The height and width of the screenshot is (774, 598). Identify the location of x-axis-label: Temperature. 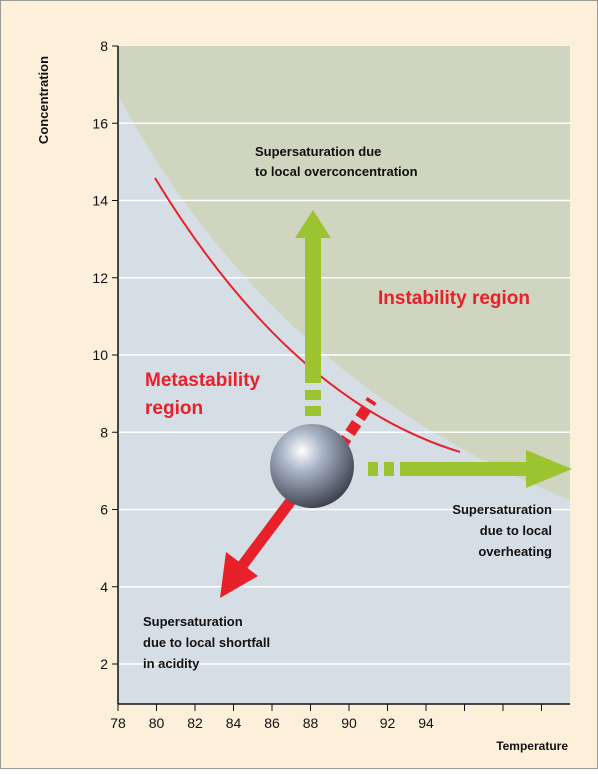
(532, 746).